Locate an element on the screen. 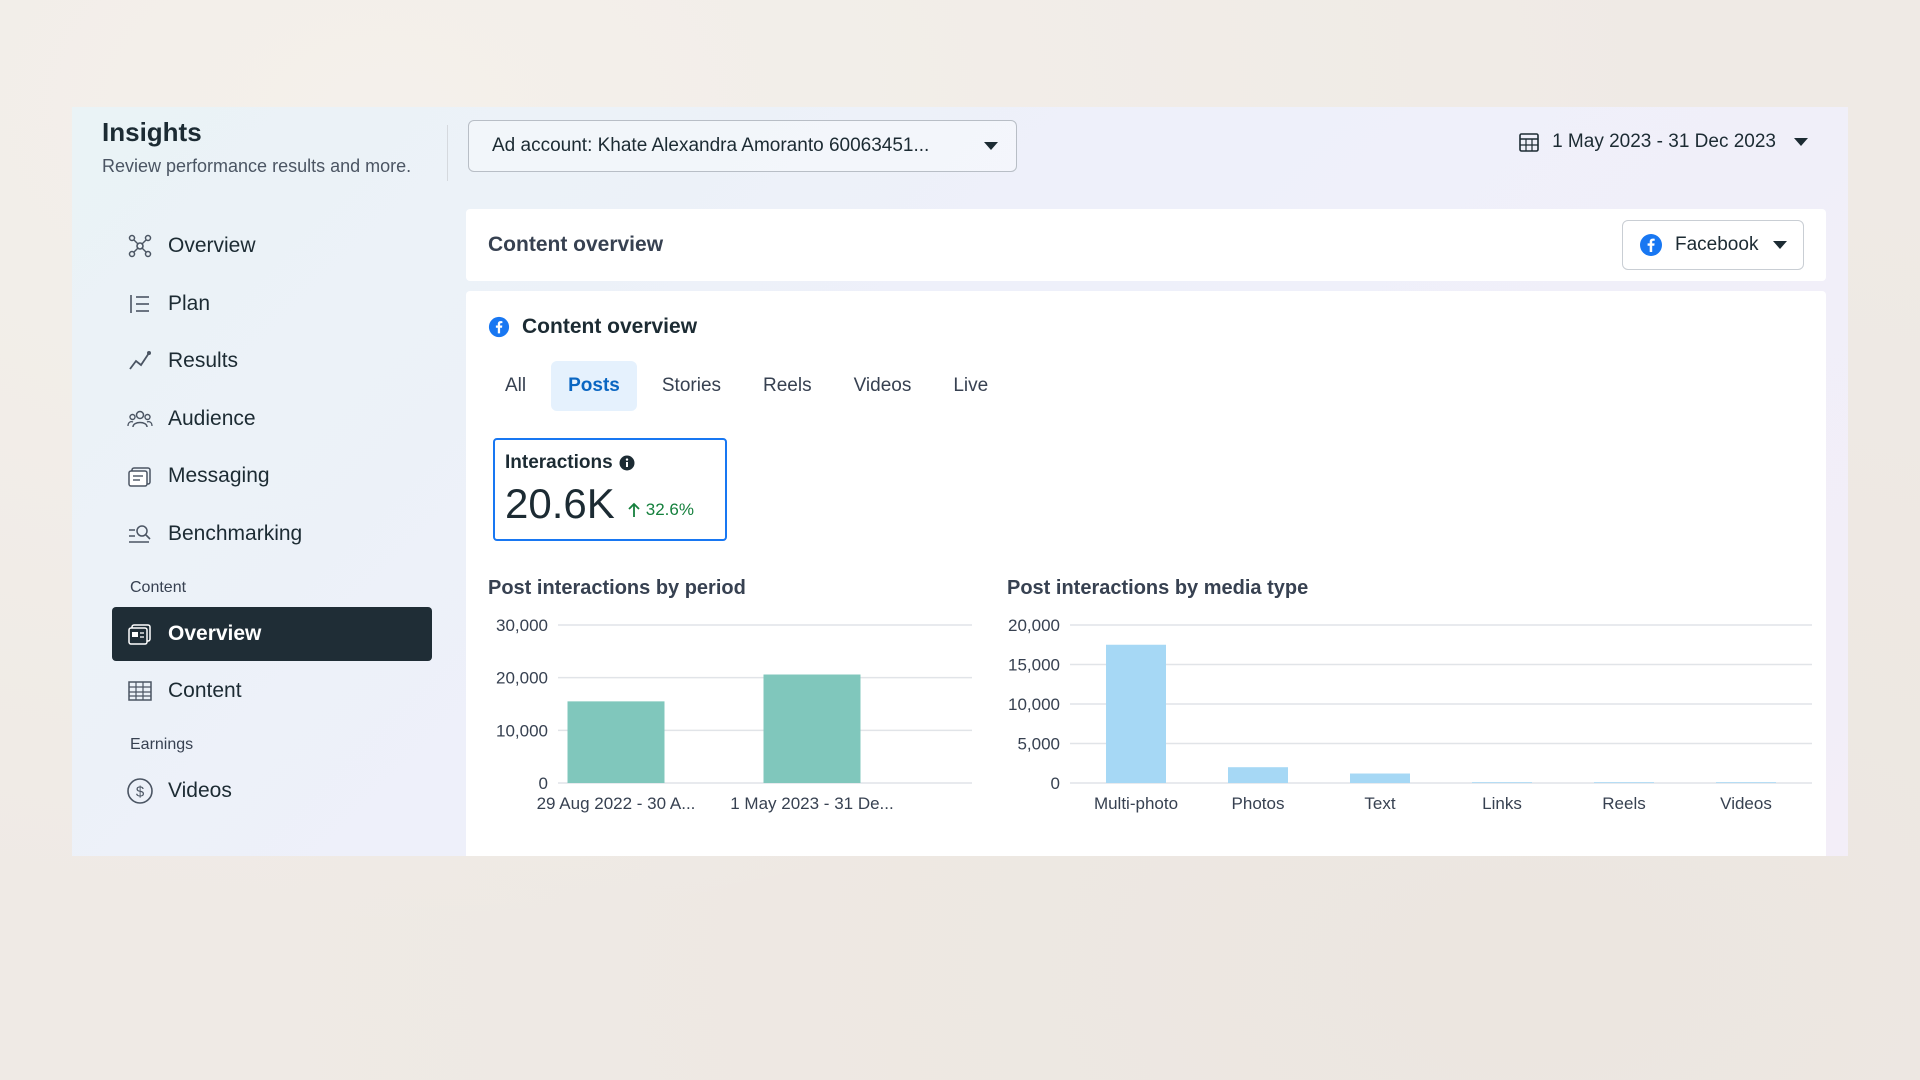 Image resolution: width=1920 pixels, height=1080 pixels. tab-videos: Videos is located at coordinates (882, 385).